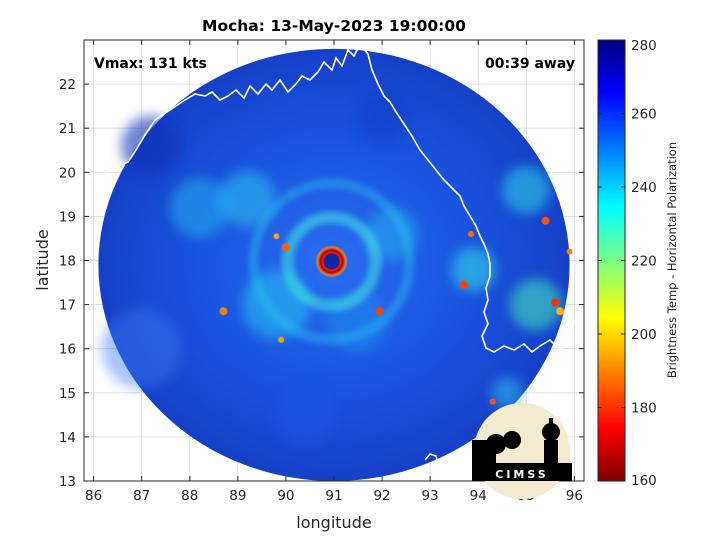  What do you see at coordinates (430, 496) in the screenshot?
I see `x-tick-label: 93` at bounding box center [430, 496].